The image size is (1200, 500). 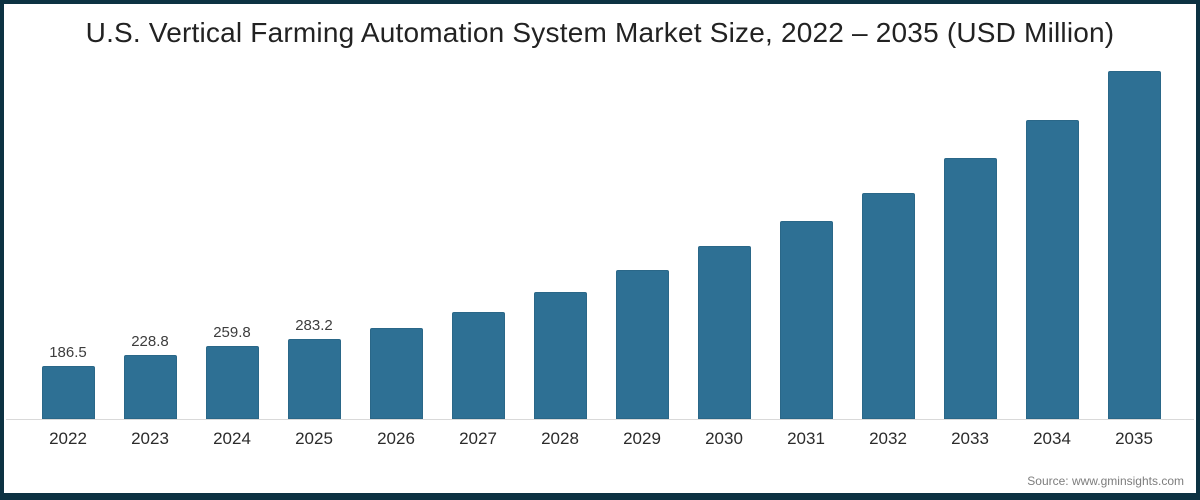 I want to click on x-tick-2026: 2026, so click(x=396, y=438).